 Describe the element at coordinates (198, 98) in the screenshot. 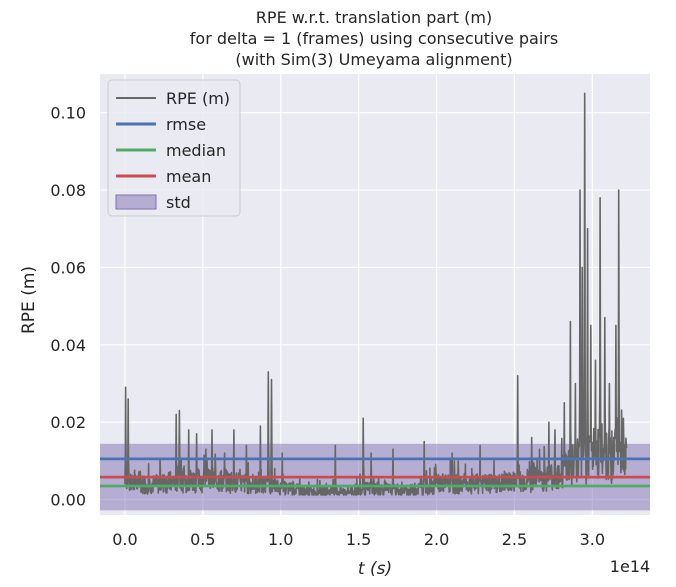

I see `legend-label-rpe: RPE (m)` at that location.